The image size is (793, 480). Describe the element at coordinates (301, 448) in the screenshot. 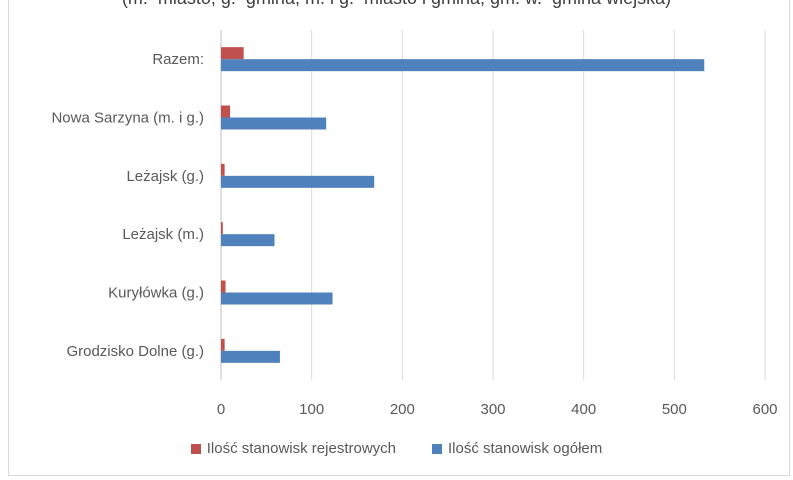

I see `legend-label-registered: Ilość stanowisk rejestrowych` at that location.